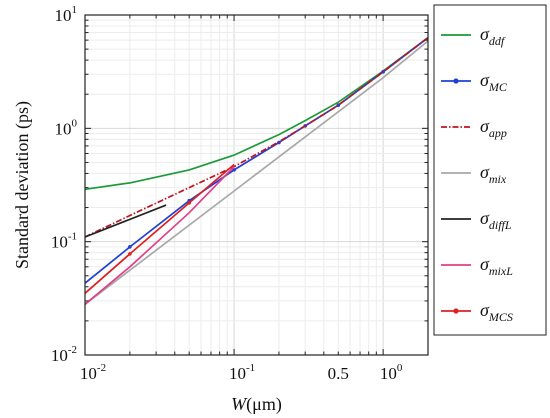  I want to click on legend-marker-MCS, so click(456, 311).